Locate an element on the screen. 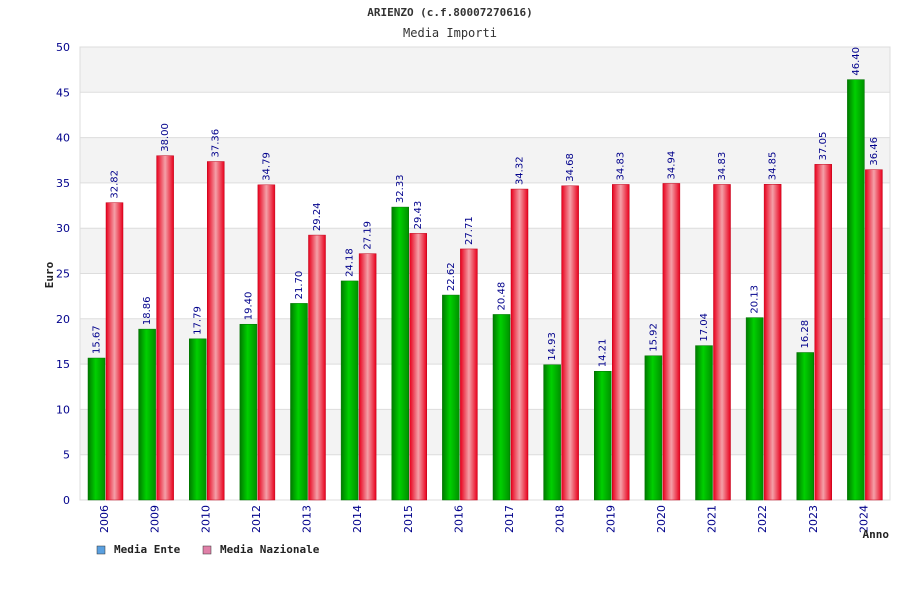 The height and width of the screenshot is (600, 900). bar-value-label: 14.93 is located at coordinates (552, 346).